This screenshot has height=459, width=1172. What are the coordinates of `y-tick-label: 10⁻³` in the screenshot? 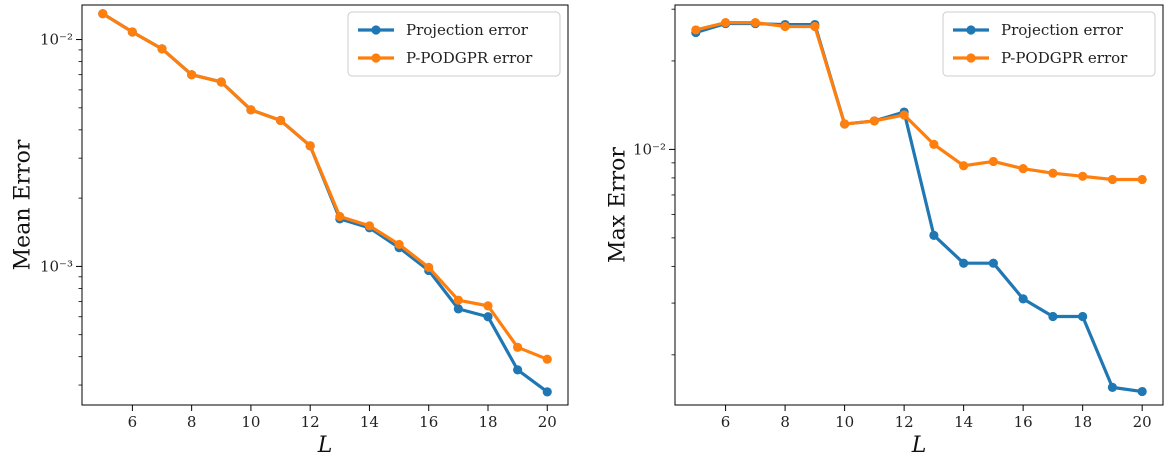 It's located at (56, 266).